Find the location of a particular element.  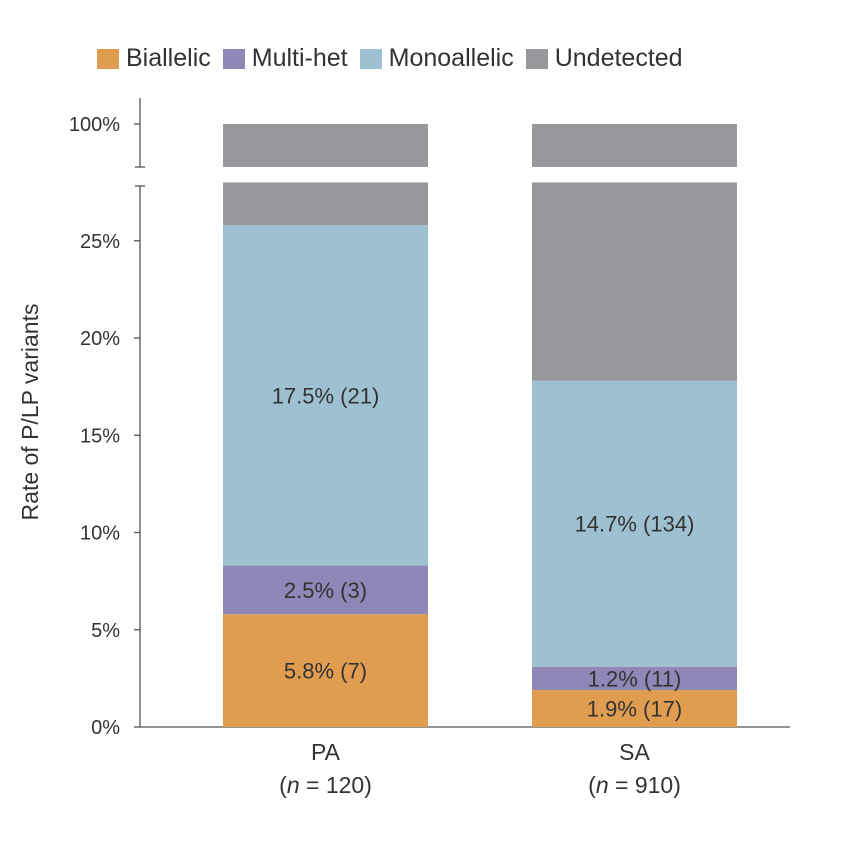

legend-item-multi-het: Multi-het is located at coordinates (285, 58).